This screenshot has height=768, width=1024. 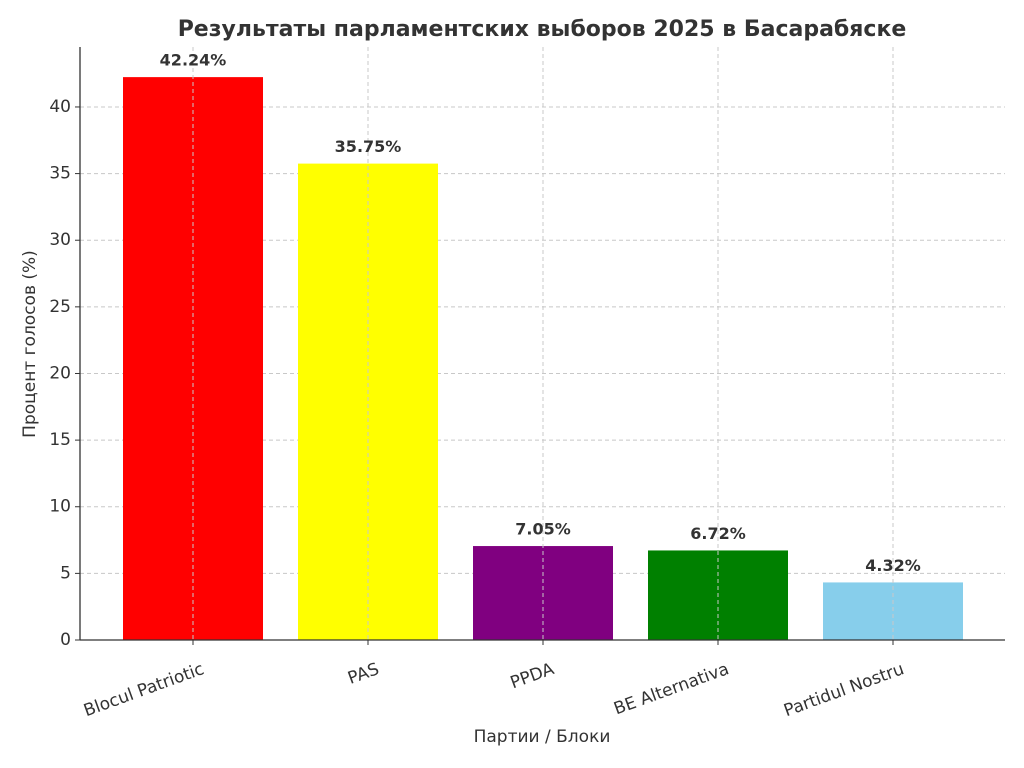 I want to click on x-tick-label: Blocul Patriotic, so click(x=144, y=690).